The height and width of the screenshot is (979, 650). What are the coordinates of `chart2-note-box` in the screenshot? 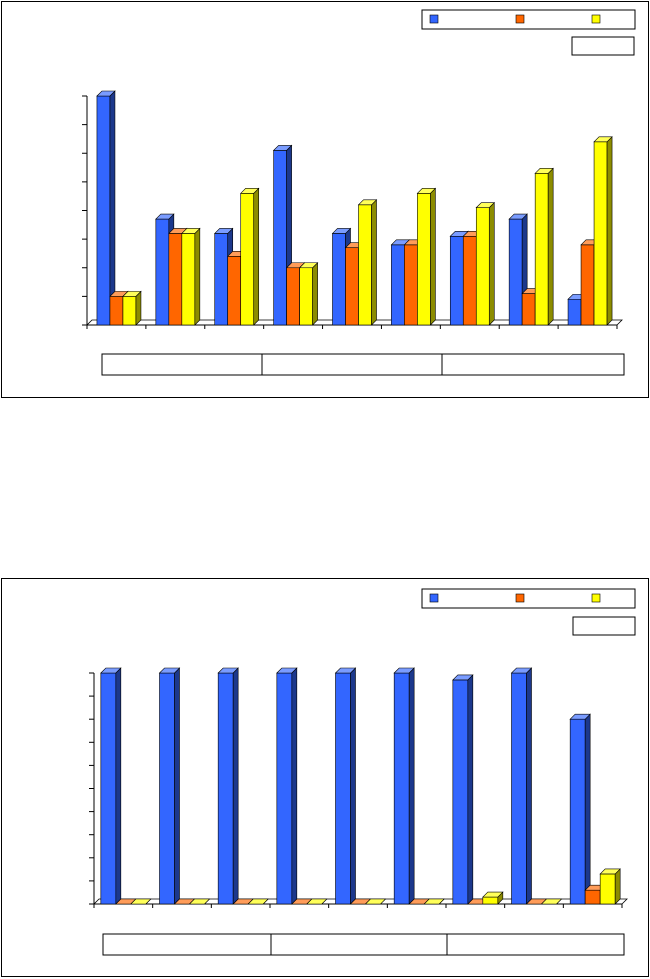 It's located at (604, 626).